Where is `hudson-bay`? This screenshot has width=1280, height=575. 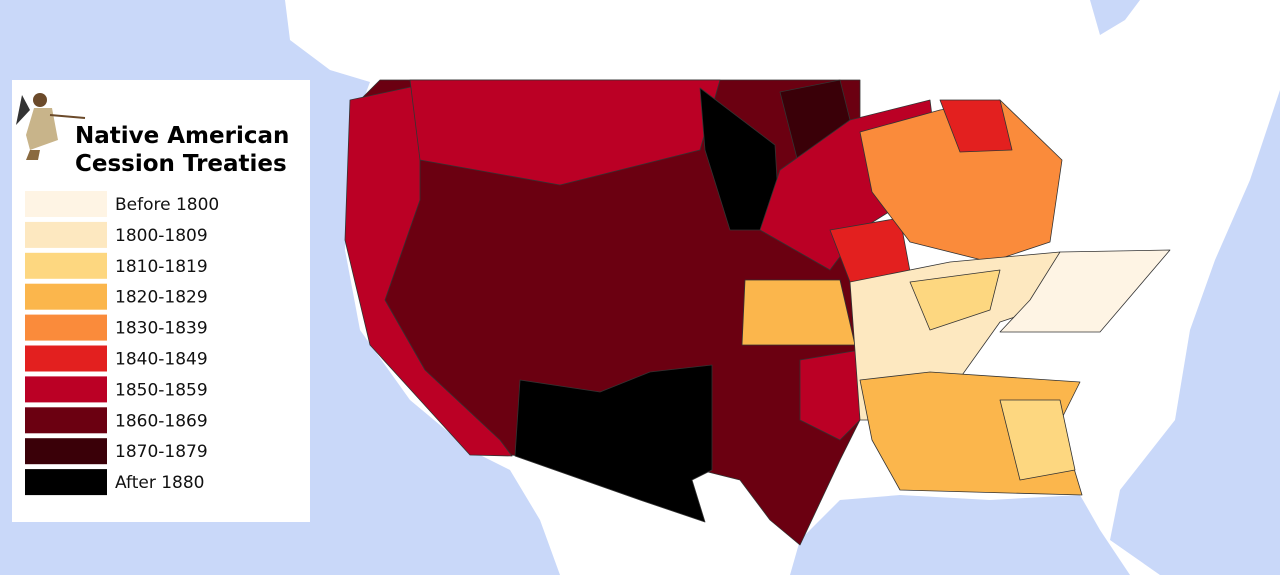 hudson-bay is located at coordinates (1115, 17).